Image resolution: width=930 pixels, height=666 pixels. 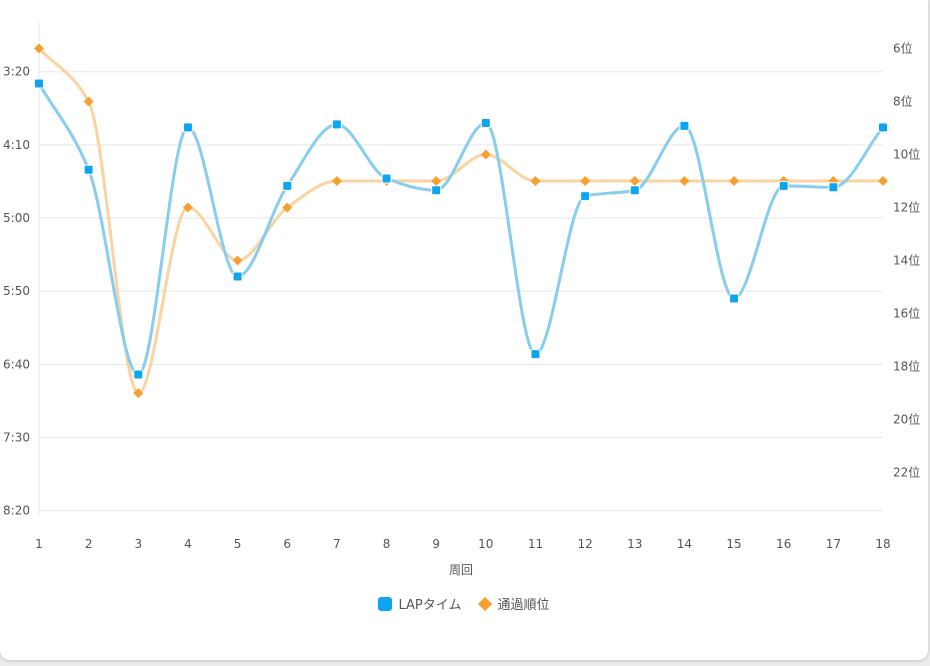 I want to click on right-tick-label: 22位, so click(x=906, y=472).